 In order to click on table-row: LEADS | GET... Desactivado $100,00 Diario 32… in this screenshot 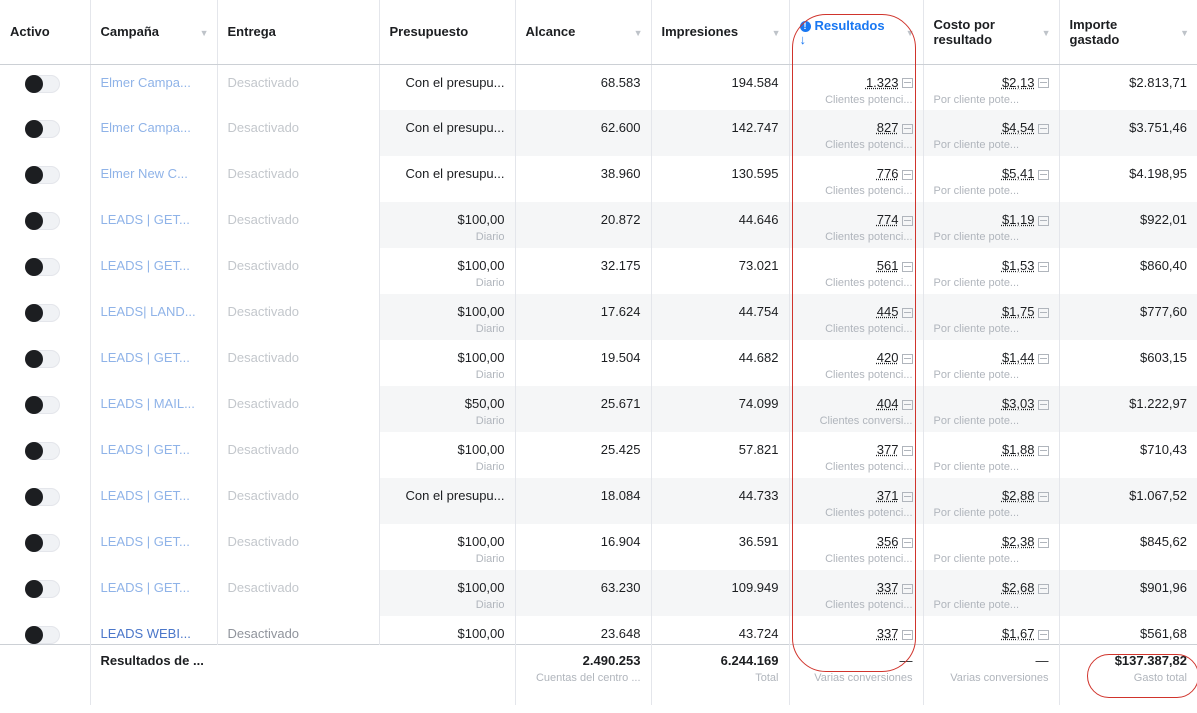, I will do `click(598, 271)`.